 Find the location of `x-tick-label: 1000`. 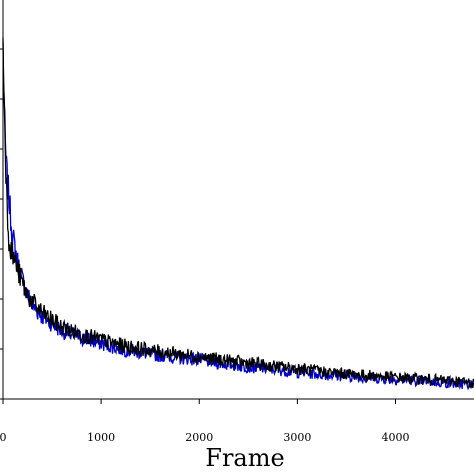

x-tick-label: 1000 is located at coordinates (101, 437).